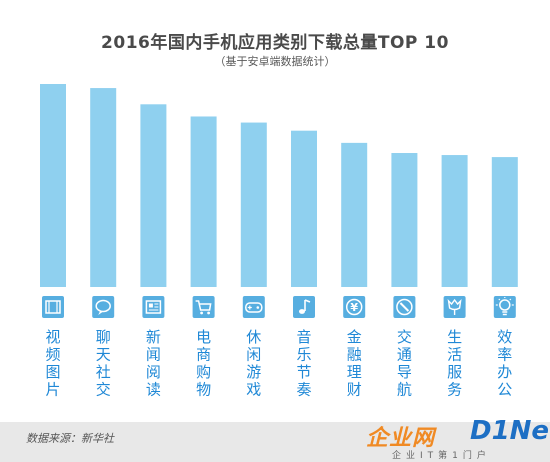 This screenshot has height=462, width=550. What do you see at coordinates (404, 363) in the screenshot?
I see `category-label-8: 交通导航` at bounding box center [404, 363].